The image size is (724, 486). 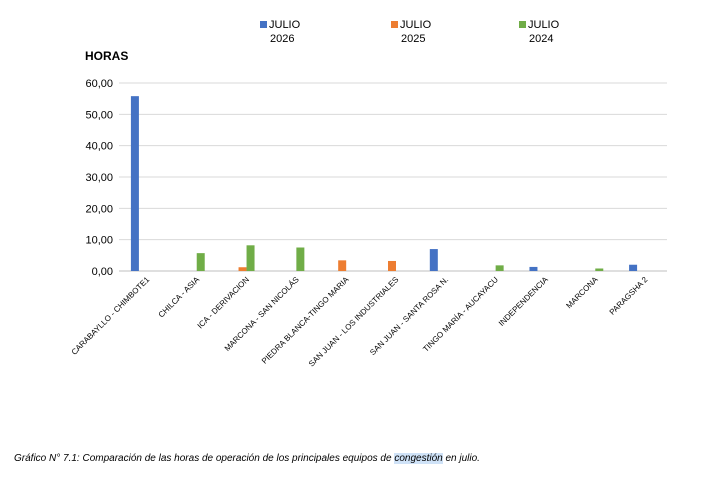 I want to click on y-tick-label: 20,00, so click(x=99, y=209).